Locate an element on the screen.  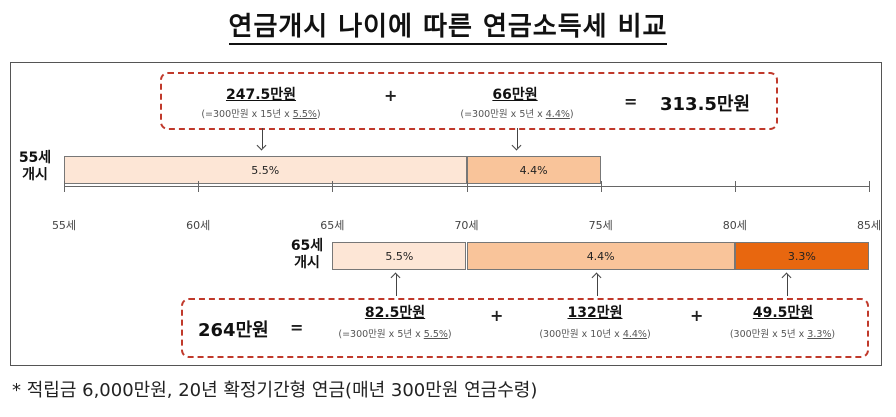
axis-tick-label: 70세 is located at coordinates (466, 225).